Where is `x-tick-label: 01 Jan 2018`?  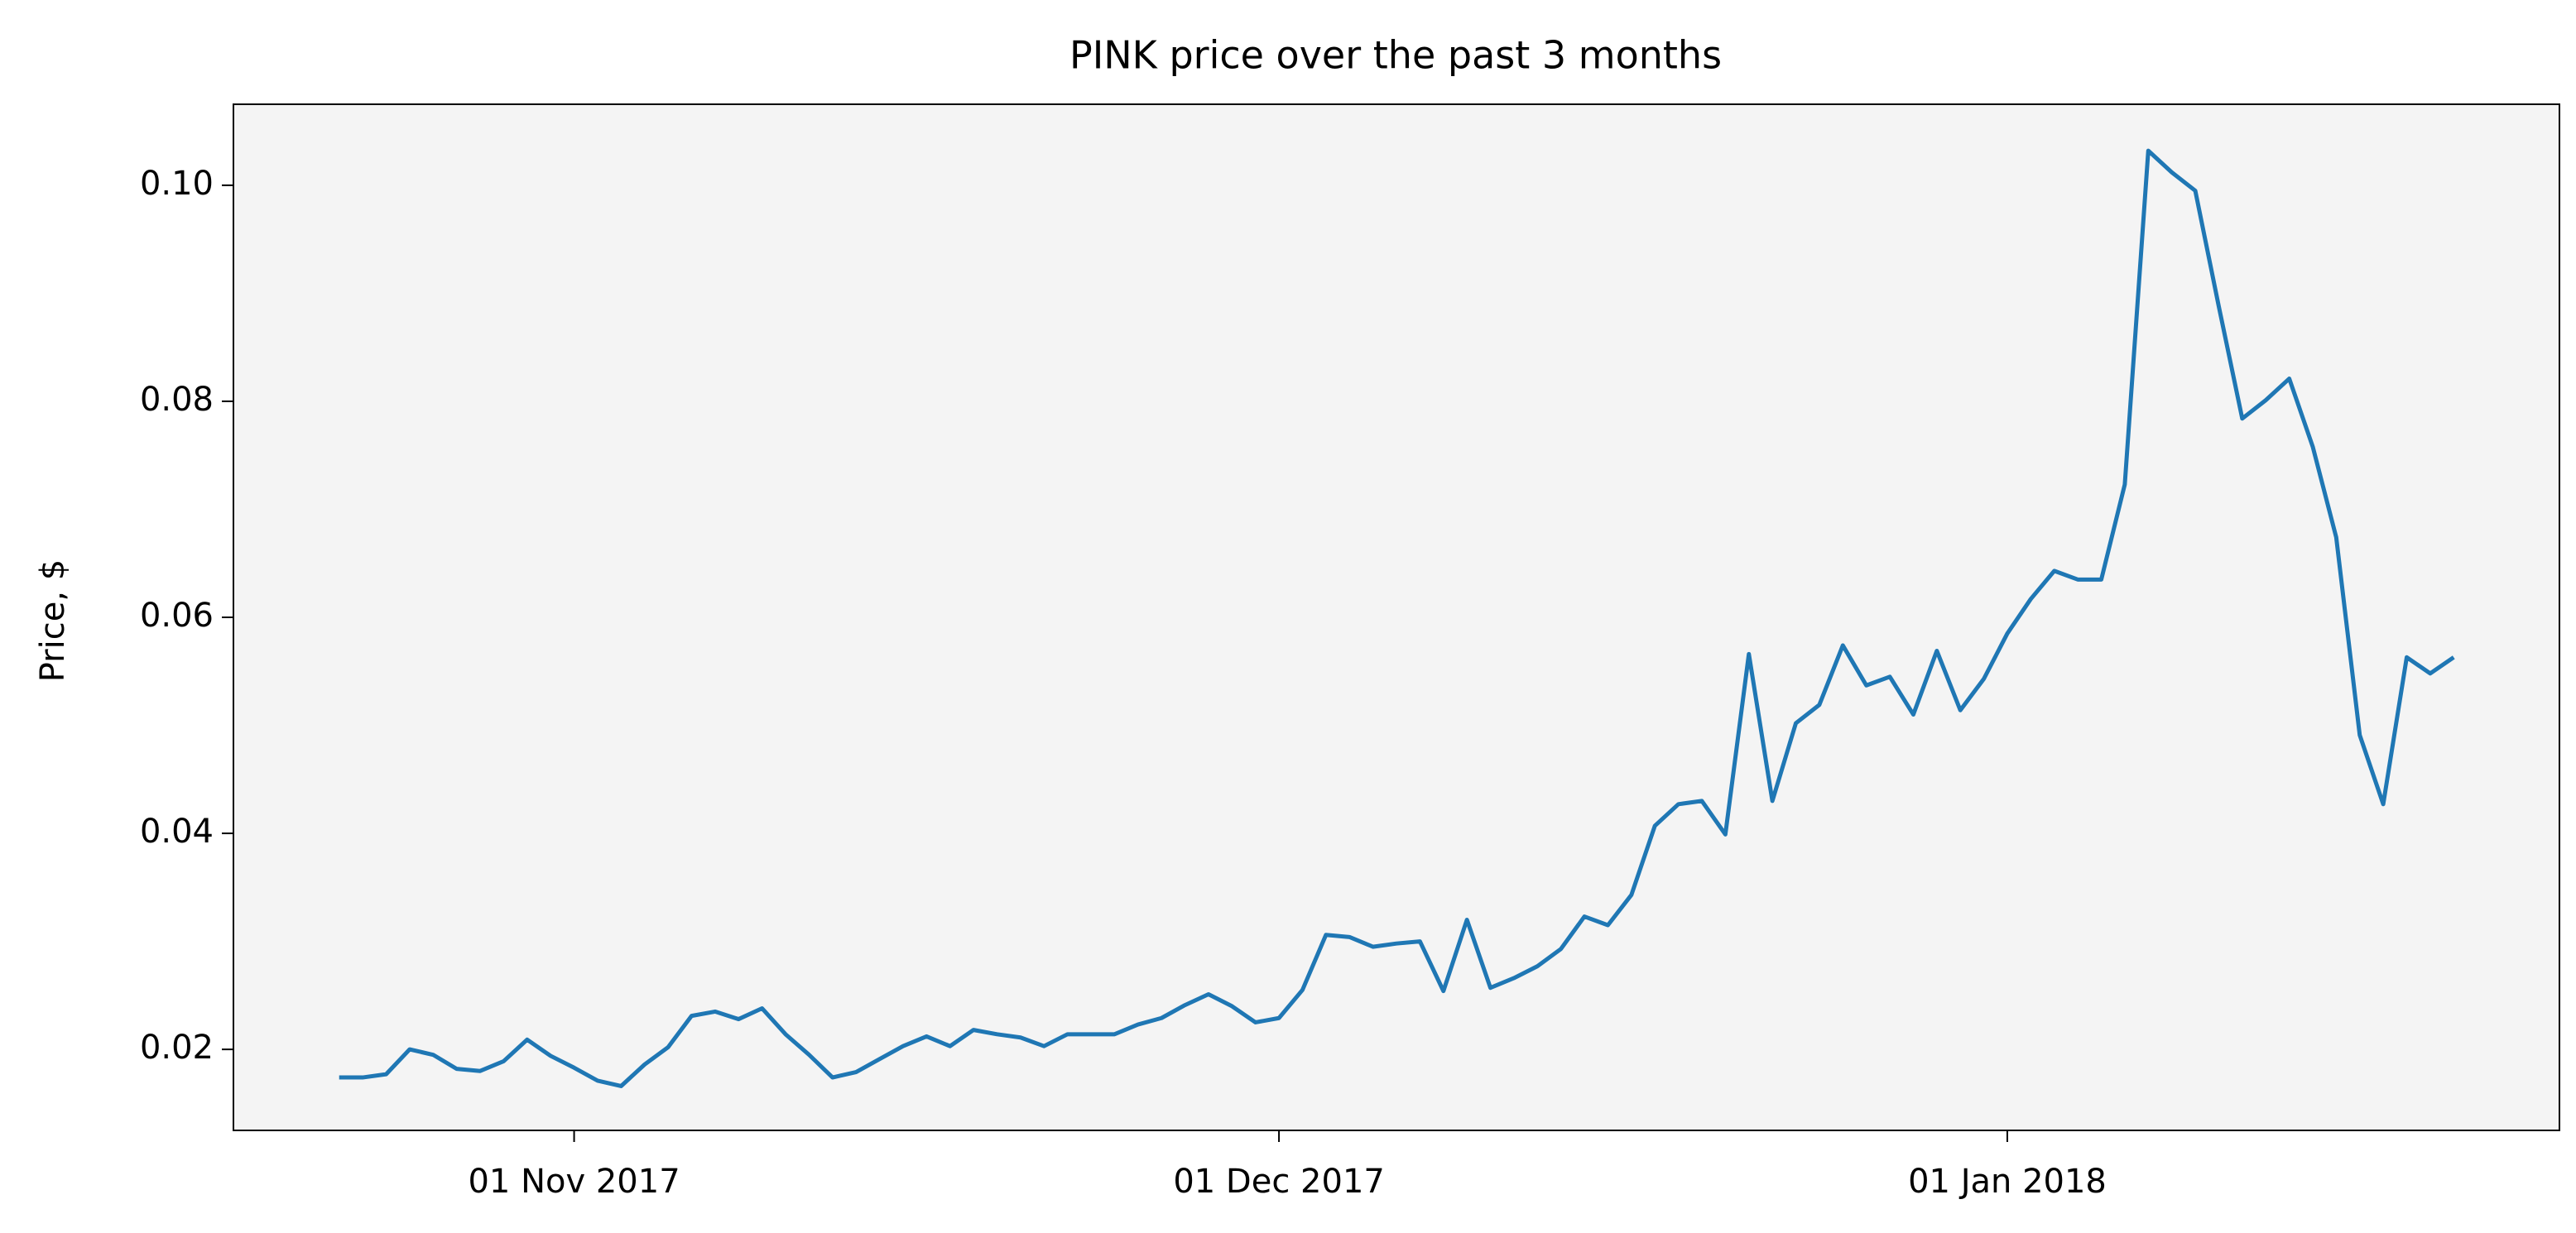
x-tick-label: 01 Jan 2018 is located at coordinates (2007, 1182).